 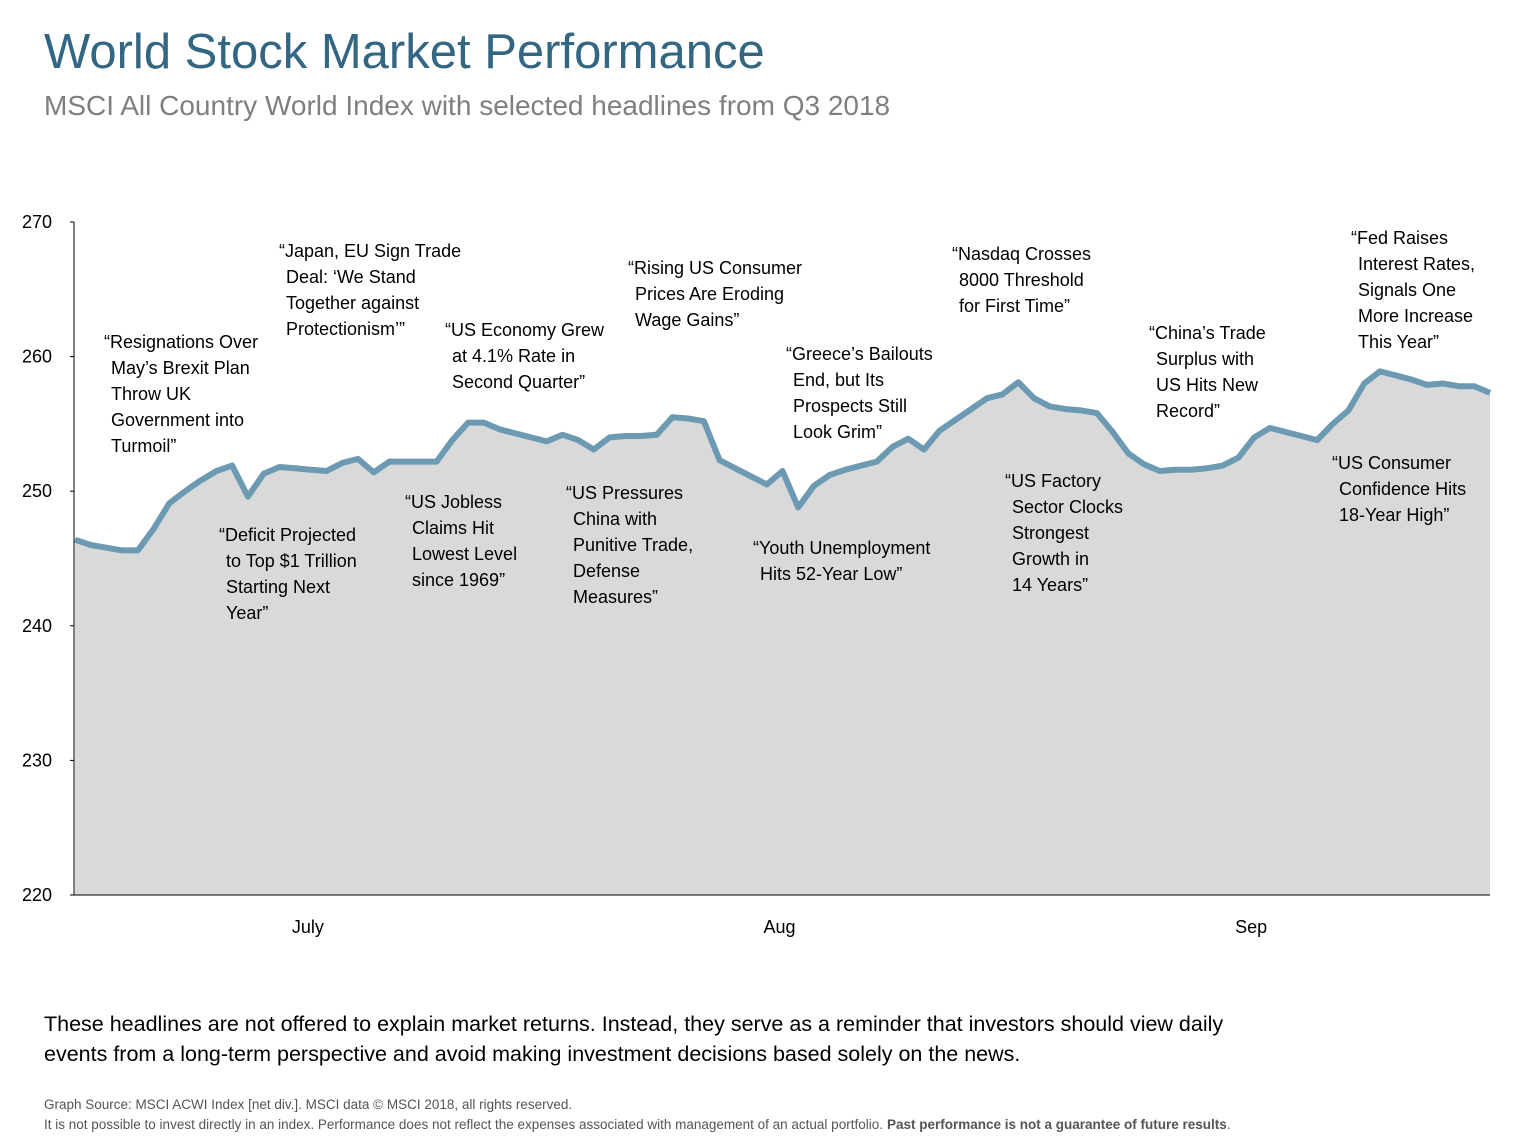 What do you see at coordinates (841, 548) in the screenshot?
I see `headline-line: “Youth Unemployment` at bounding box center [841, 548].